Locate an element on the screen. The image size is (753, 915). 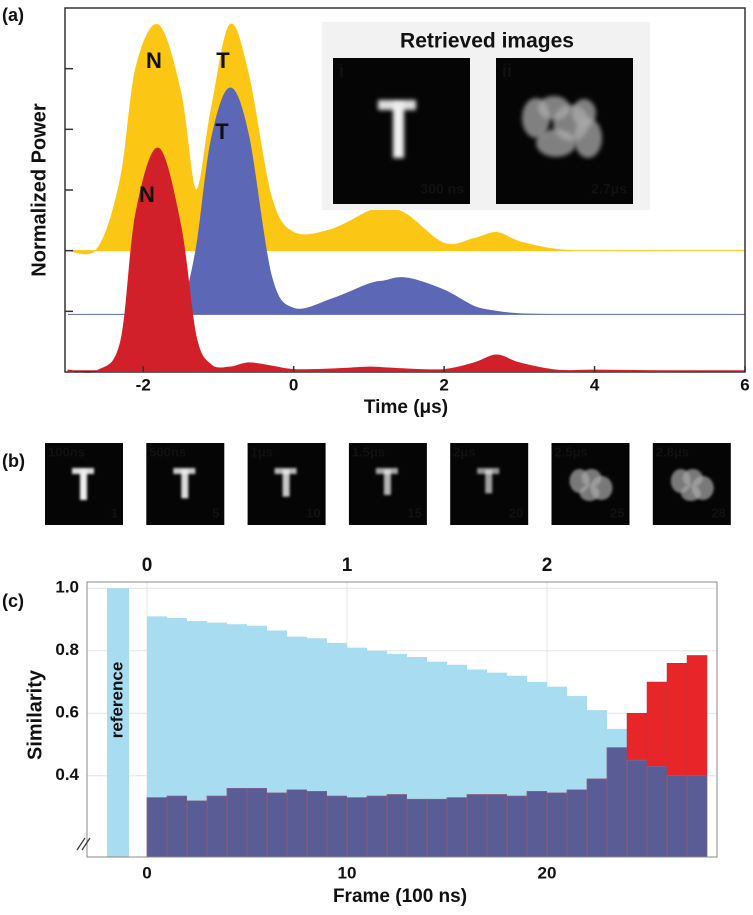
panel-label: (c) is located at coordinates (13, 601).